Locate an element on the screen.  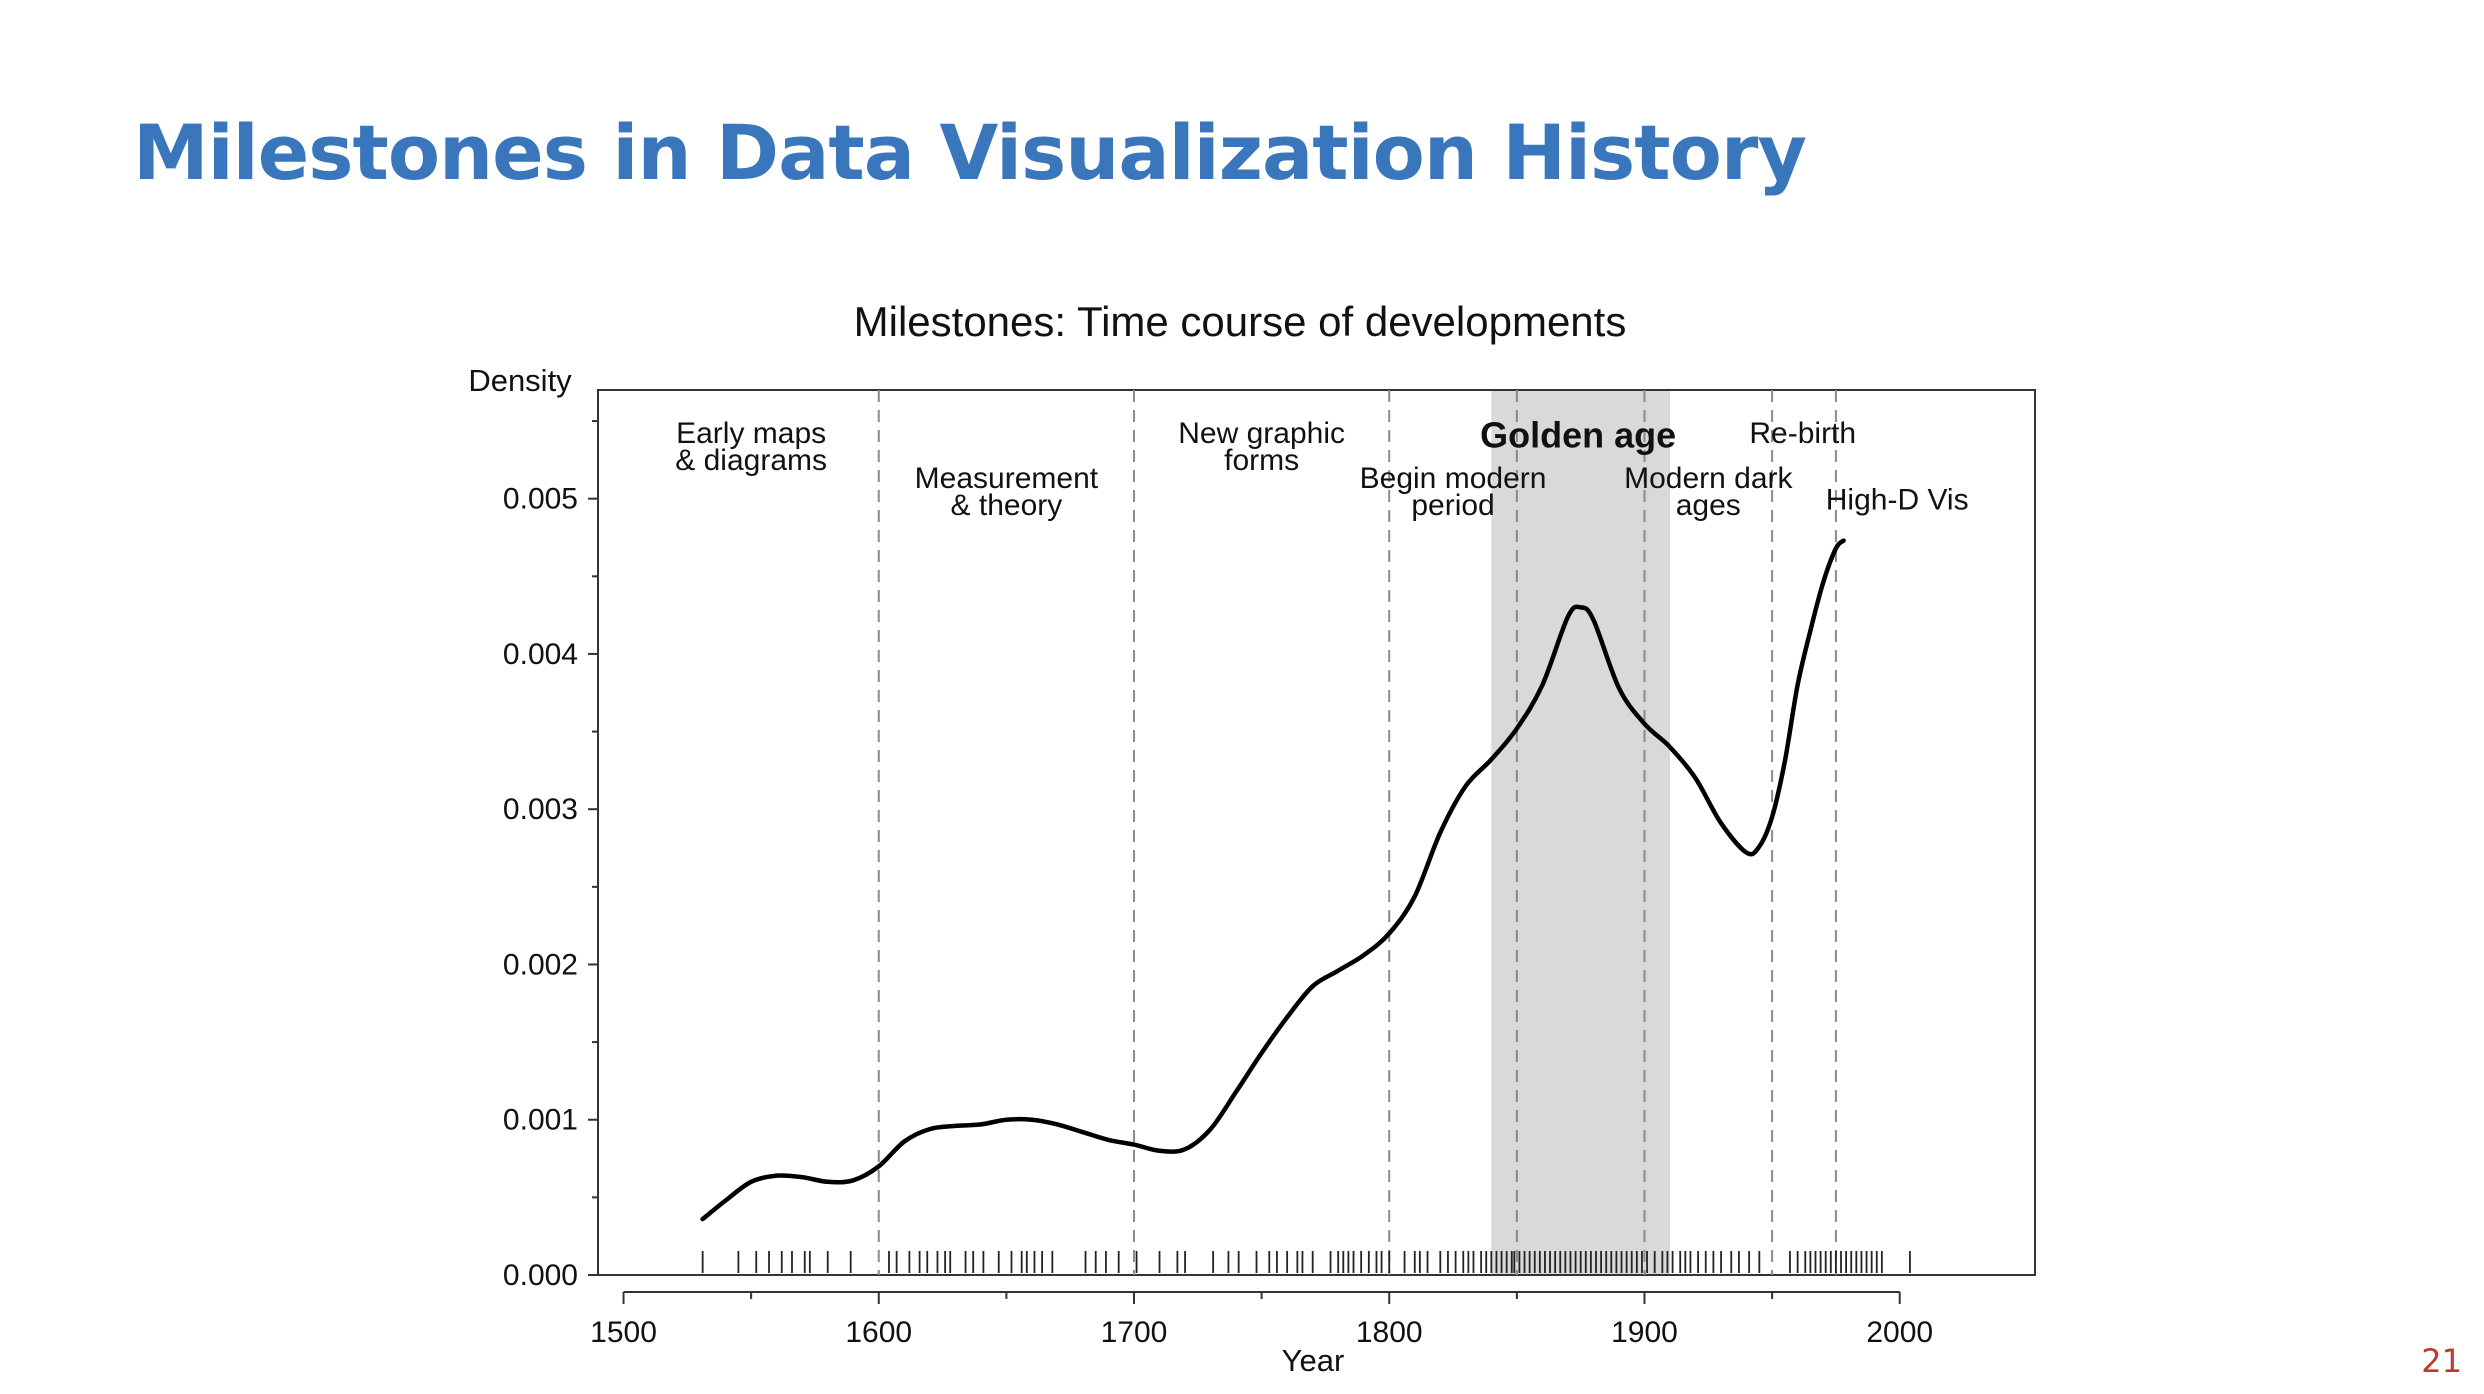
y-tick-label: 0.003 is located at coordinates (540, 809).